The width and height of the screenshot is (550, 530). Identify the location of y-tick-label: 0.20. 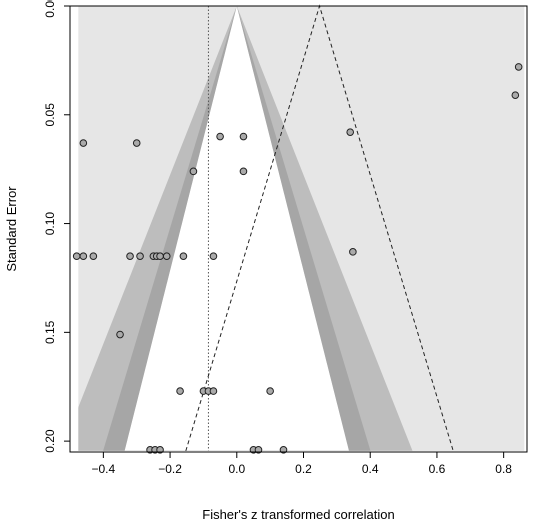
(50, 441).